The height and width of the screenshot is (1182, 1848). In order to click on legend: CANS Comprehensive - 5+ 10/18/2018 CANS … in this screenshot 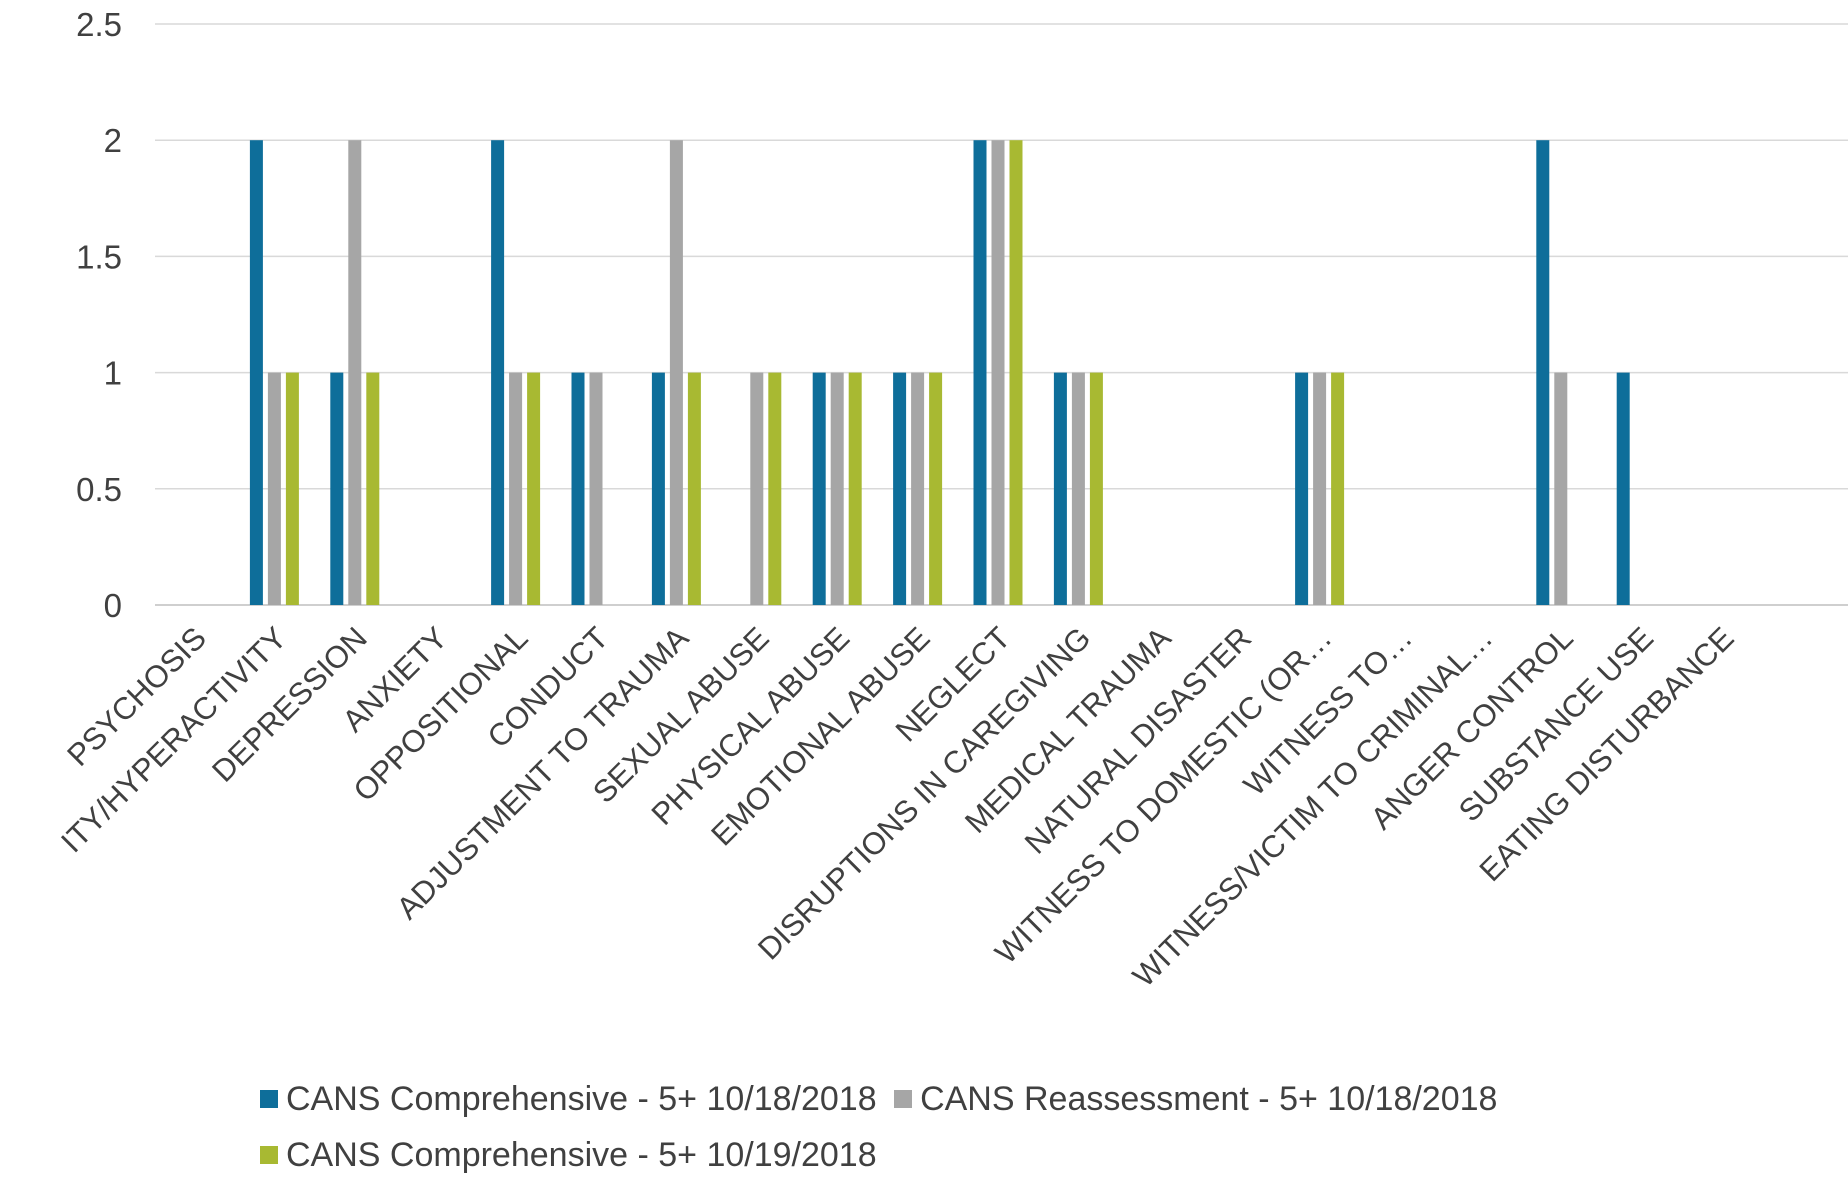, I will do `click(960, 1126)`.